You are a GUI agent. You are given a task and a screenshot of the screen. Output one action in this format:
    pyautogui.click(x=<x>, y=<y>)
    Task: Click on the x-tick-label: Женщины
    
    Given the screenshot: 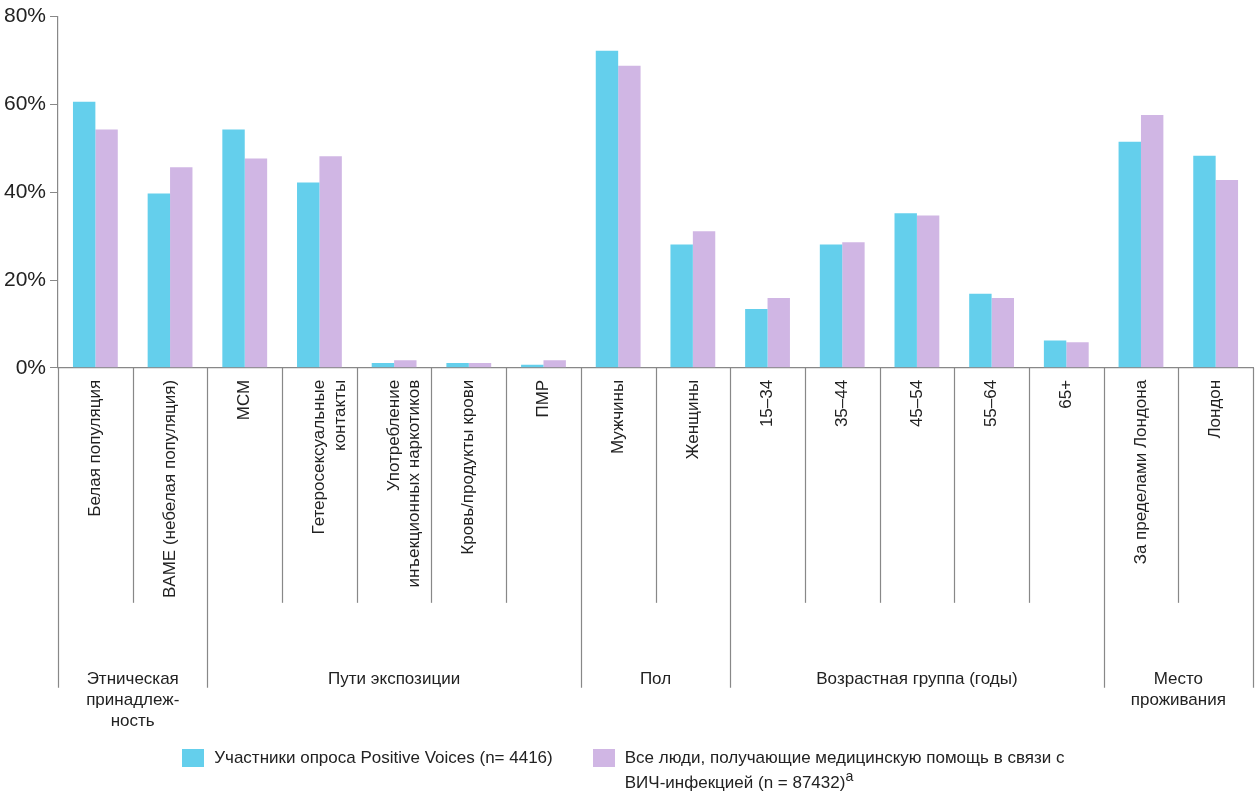 What is the action you would take?
    pyautogui.click(x=692, y=419)
    